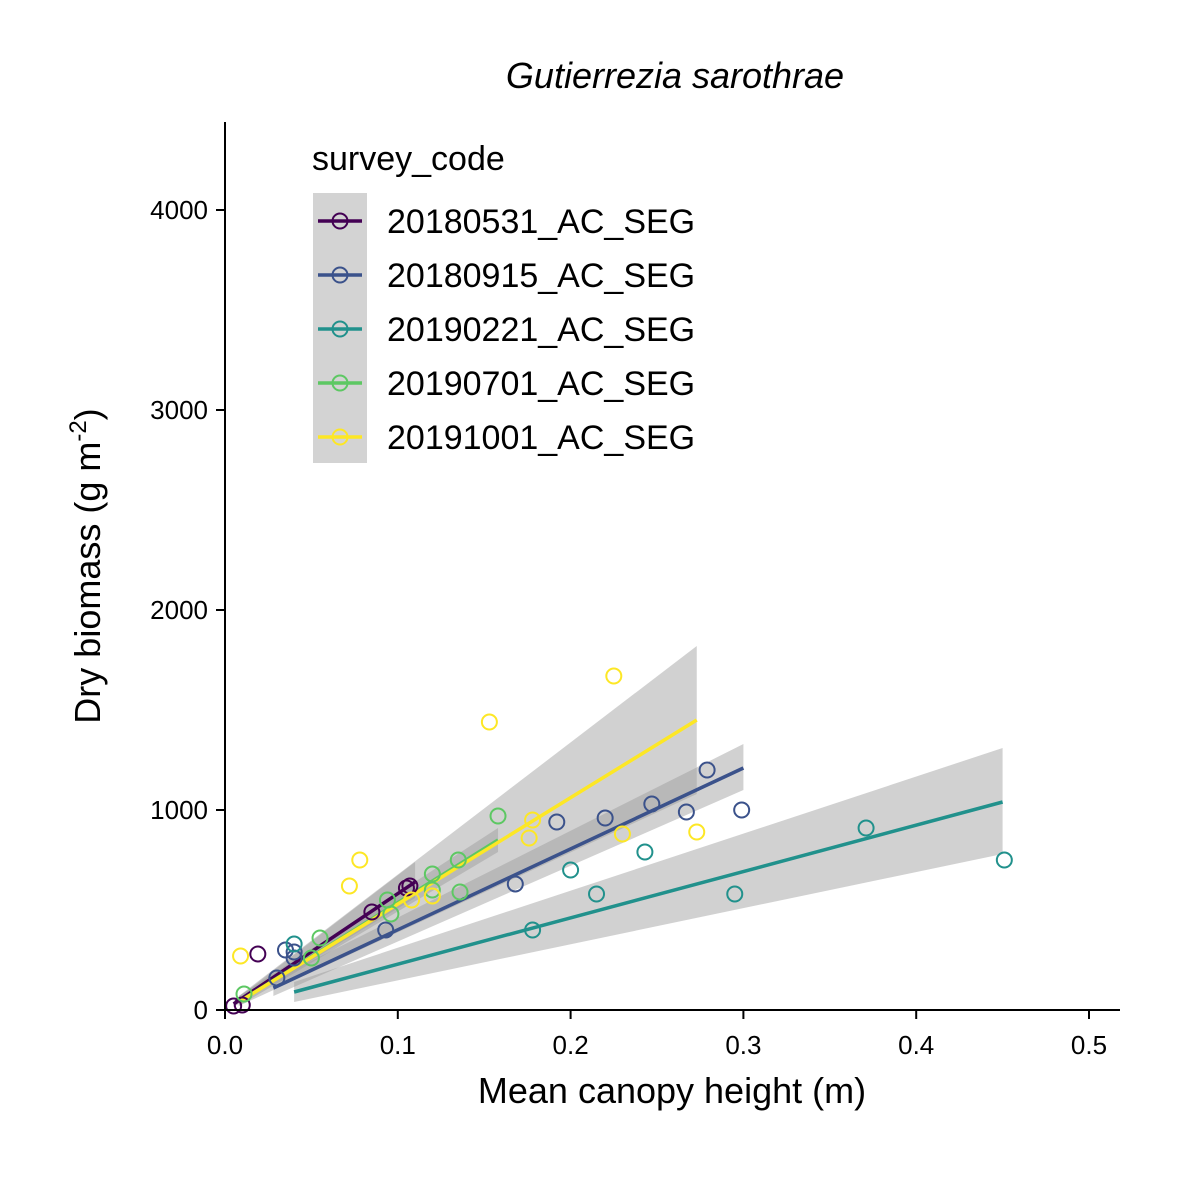  What do you see at coordinates (225, 1045) in the screenshot?
I see `x-tick-label: 0.0` at bounding box center [225, 1045].